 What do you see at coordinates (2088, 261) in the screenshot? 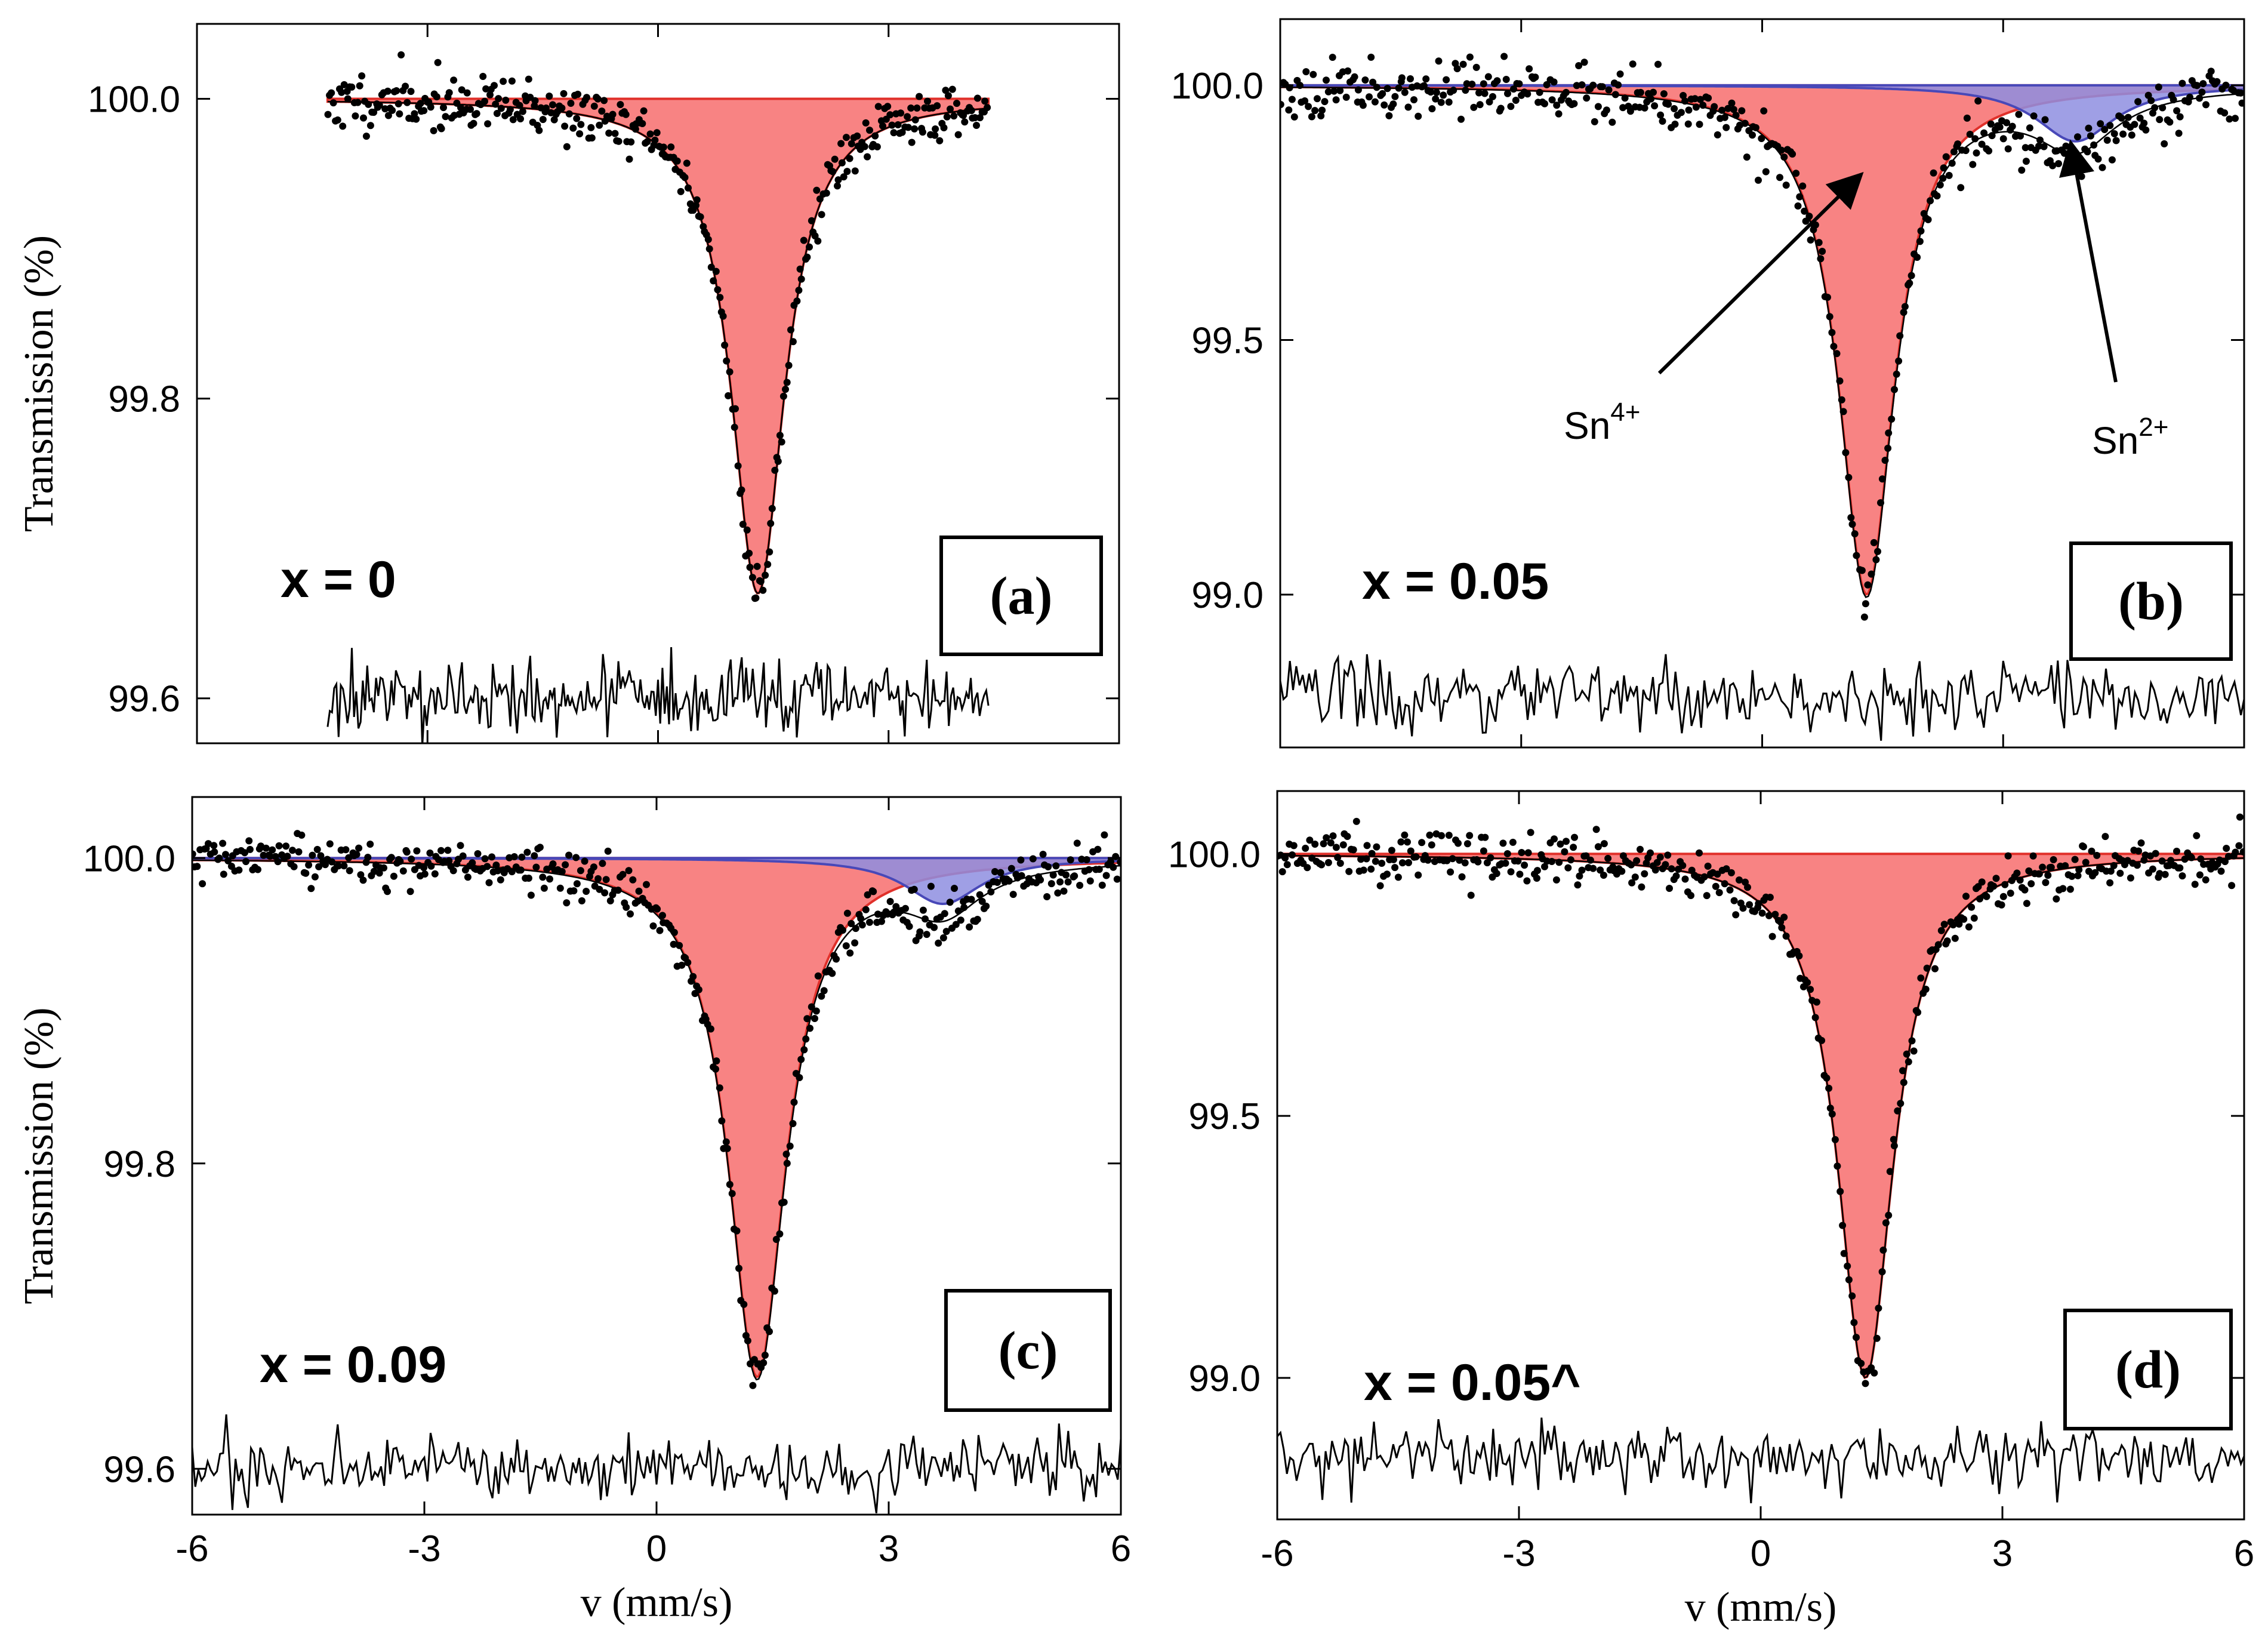
I see `annotation-arrow` at bounding box center [2088, 261].